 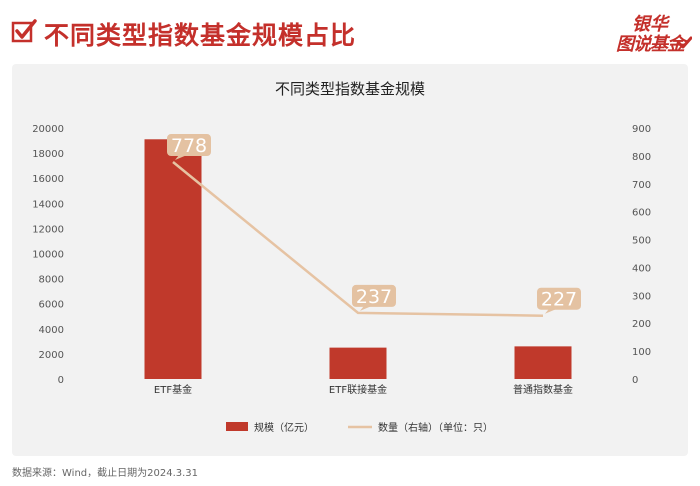 What do you see at coordinates (650, 24) in the screenshot?
I see `logo-text-top: 银华` at bounding box center [650, 24].